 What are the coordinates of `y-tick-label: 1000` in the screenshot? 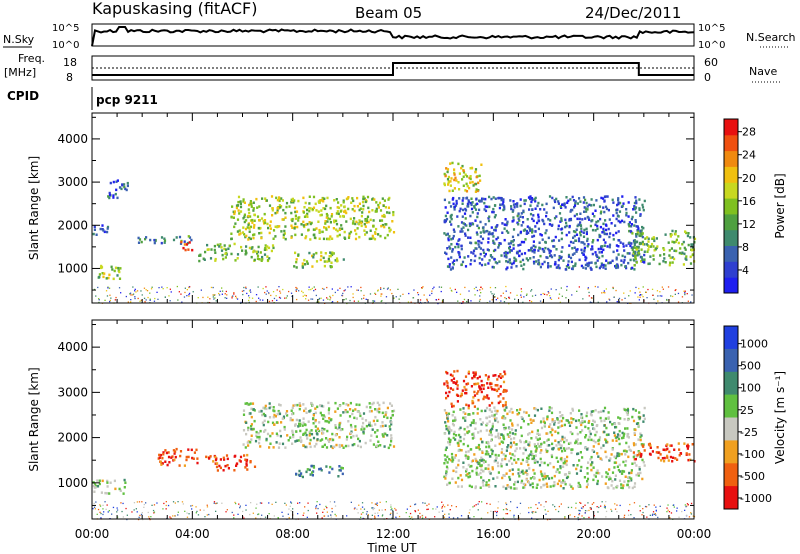 It's located at (72, 483).